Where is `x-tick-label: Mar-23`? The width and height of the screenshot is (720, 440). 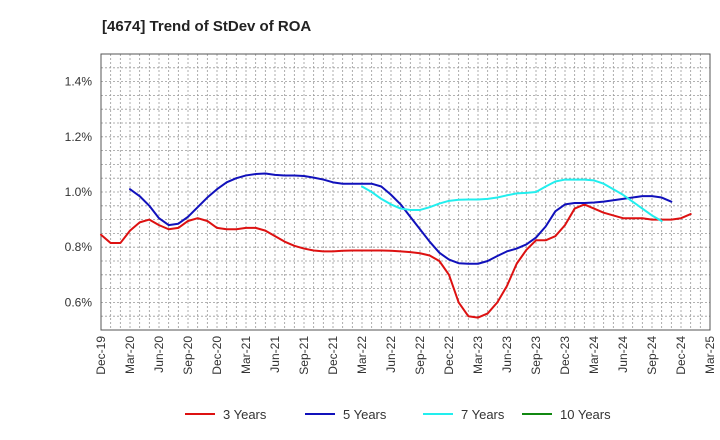
x-tick-label: Mar-23 is located at coordinates (478, 355).